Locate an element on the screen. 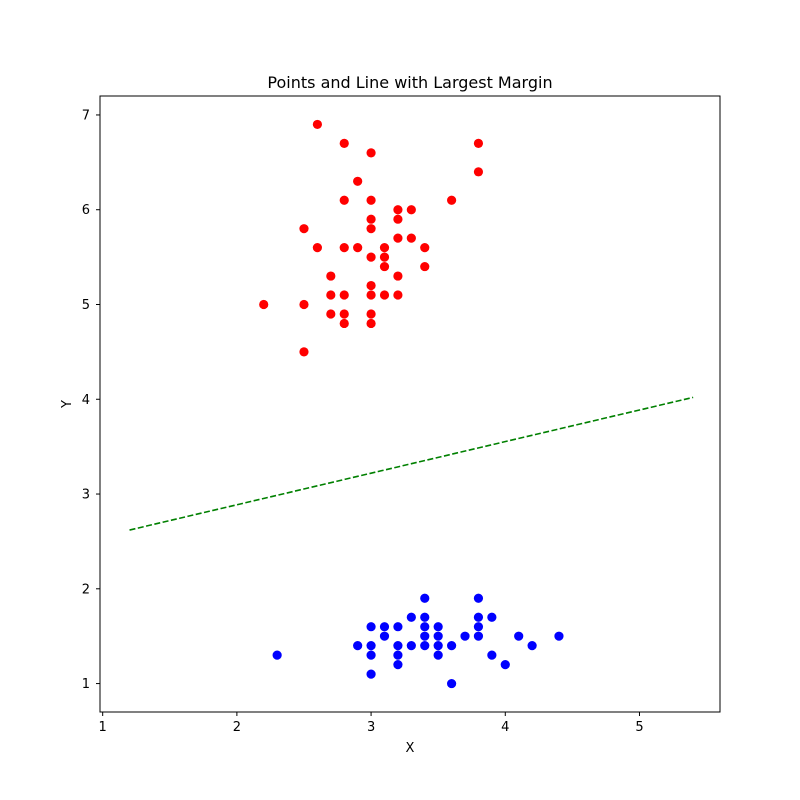 The image size is (800, 800). y-tick-label: 6 is located at coordinates (86, 210).